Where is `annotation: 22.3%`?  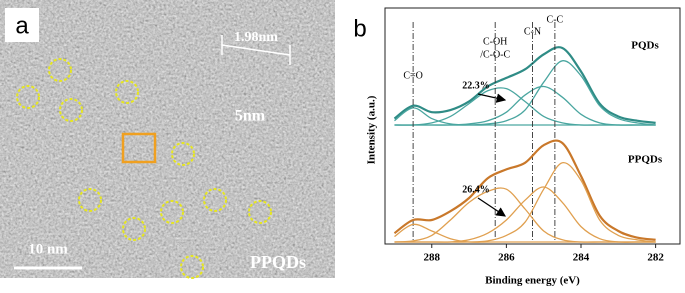 annotation: 22.3% is located at coordinates (476, 85).